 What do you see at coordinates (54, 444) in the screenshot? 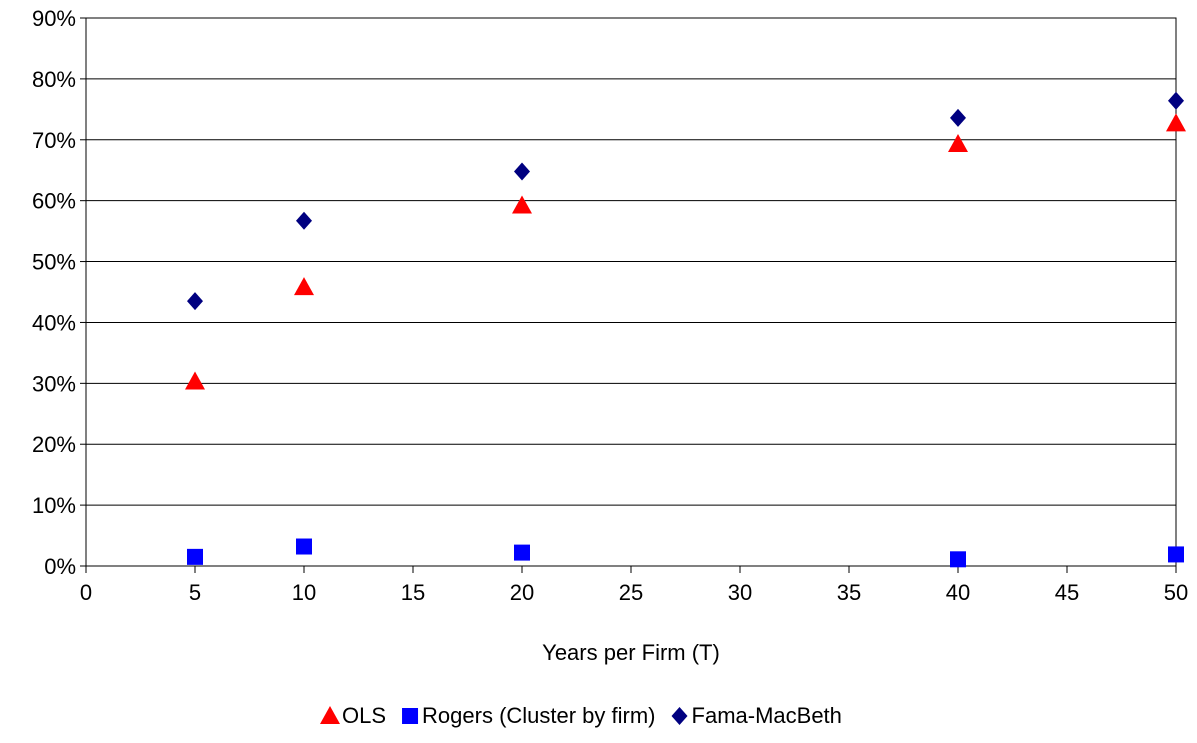
I see `y-tick-label: 20%` at bounding box center [54, 444].